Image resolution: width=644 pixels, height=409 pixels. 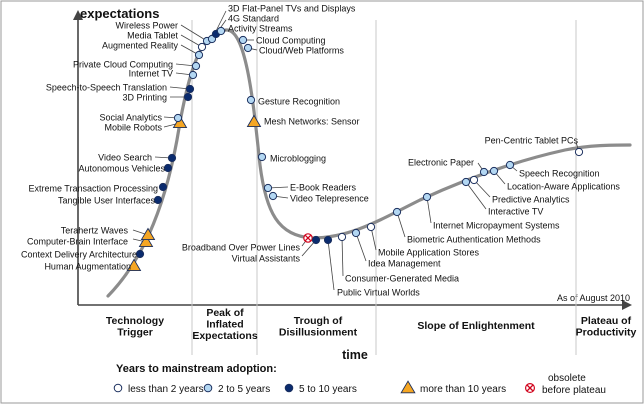 I want to click on legend-label: 2 to 5 years, so click(x=244, y=389).